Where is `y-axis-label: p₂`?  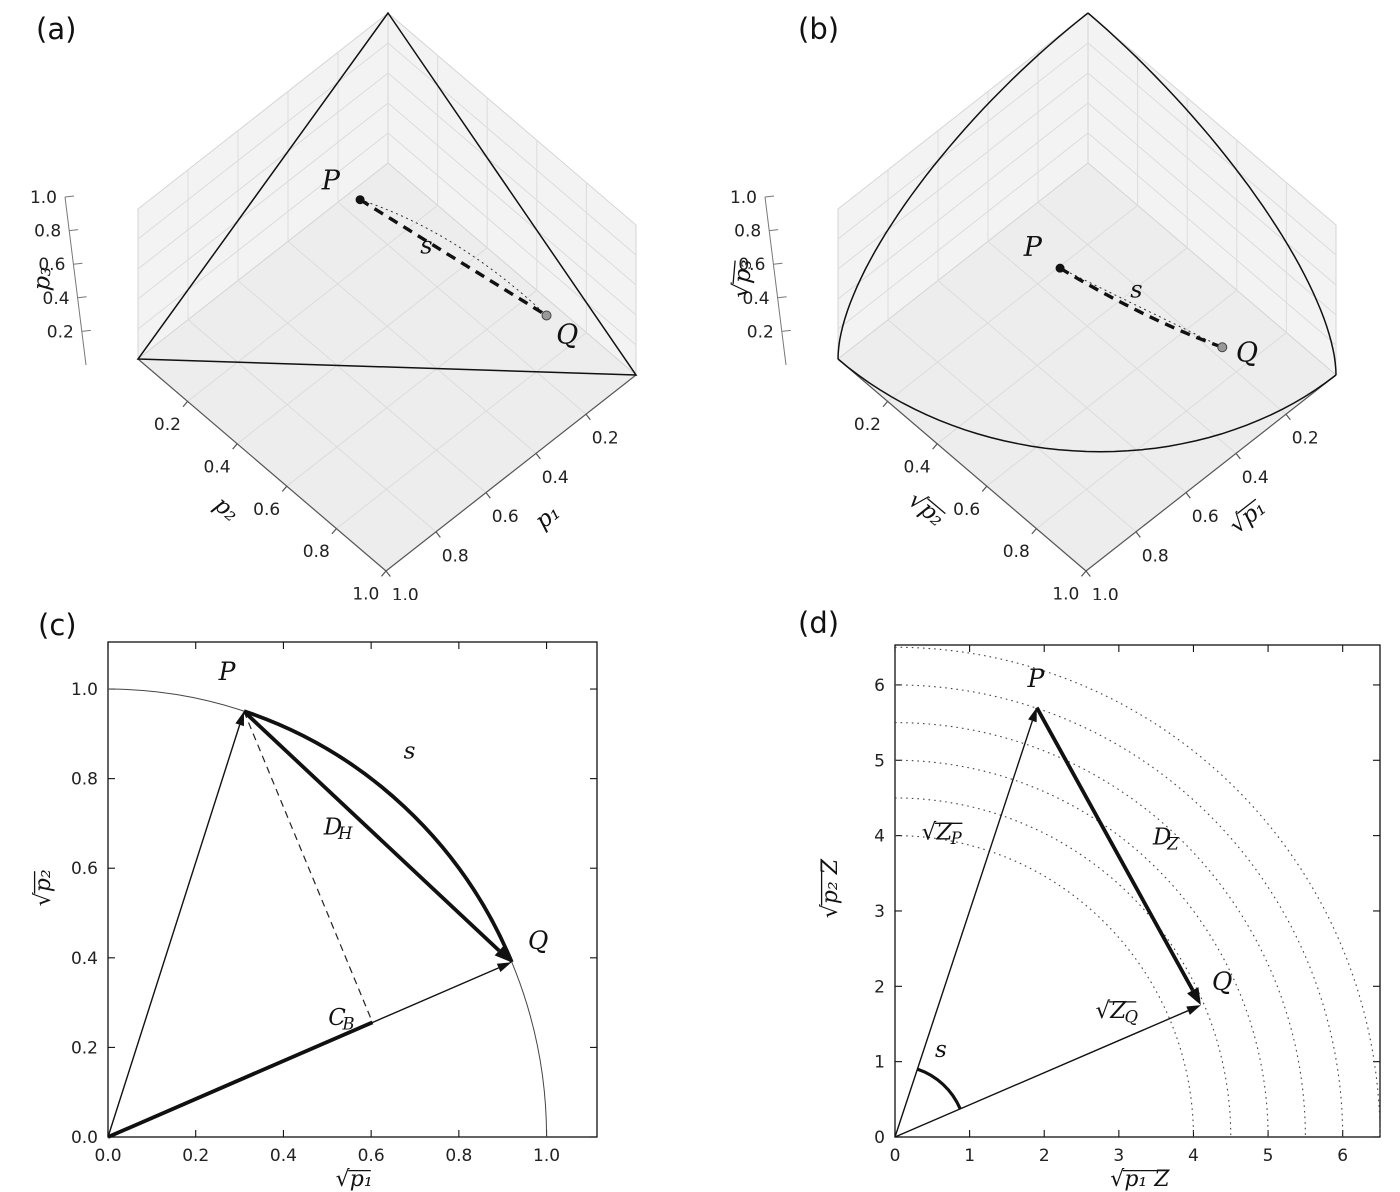
y-axis-label: p₂ is located at coordinates (226, 509).